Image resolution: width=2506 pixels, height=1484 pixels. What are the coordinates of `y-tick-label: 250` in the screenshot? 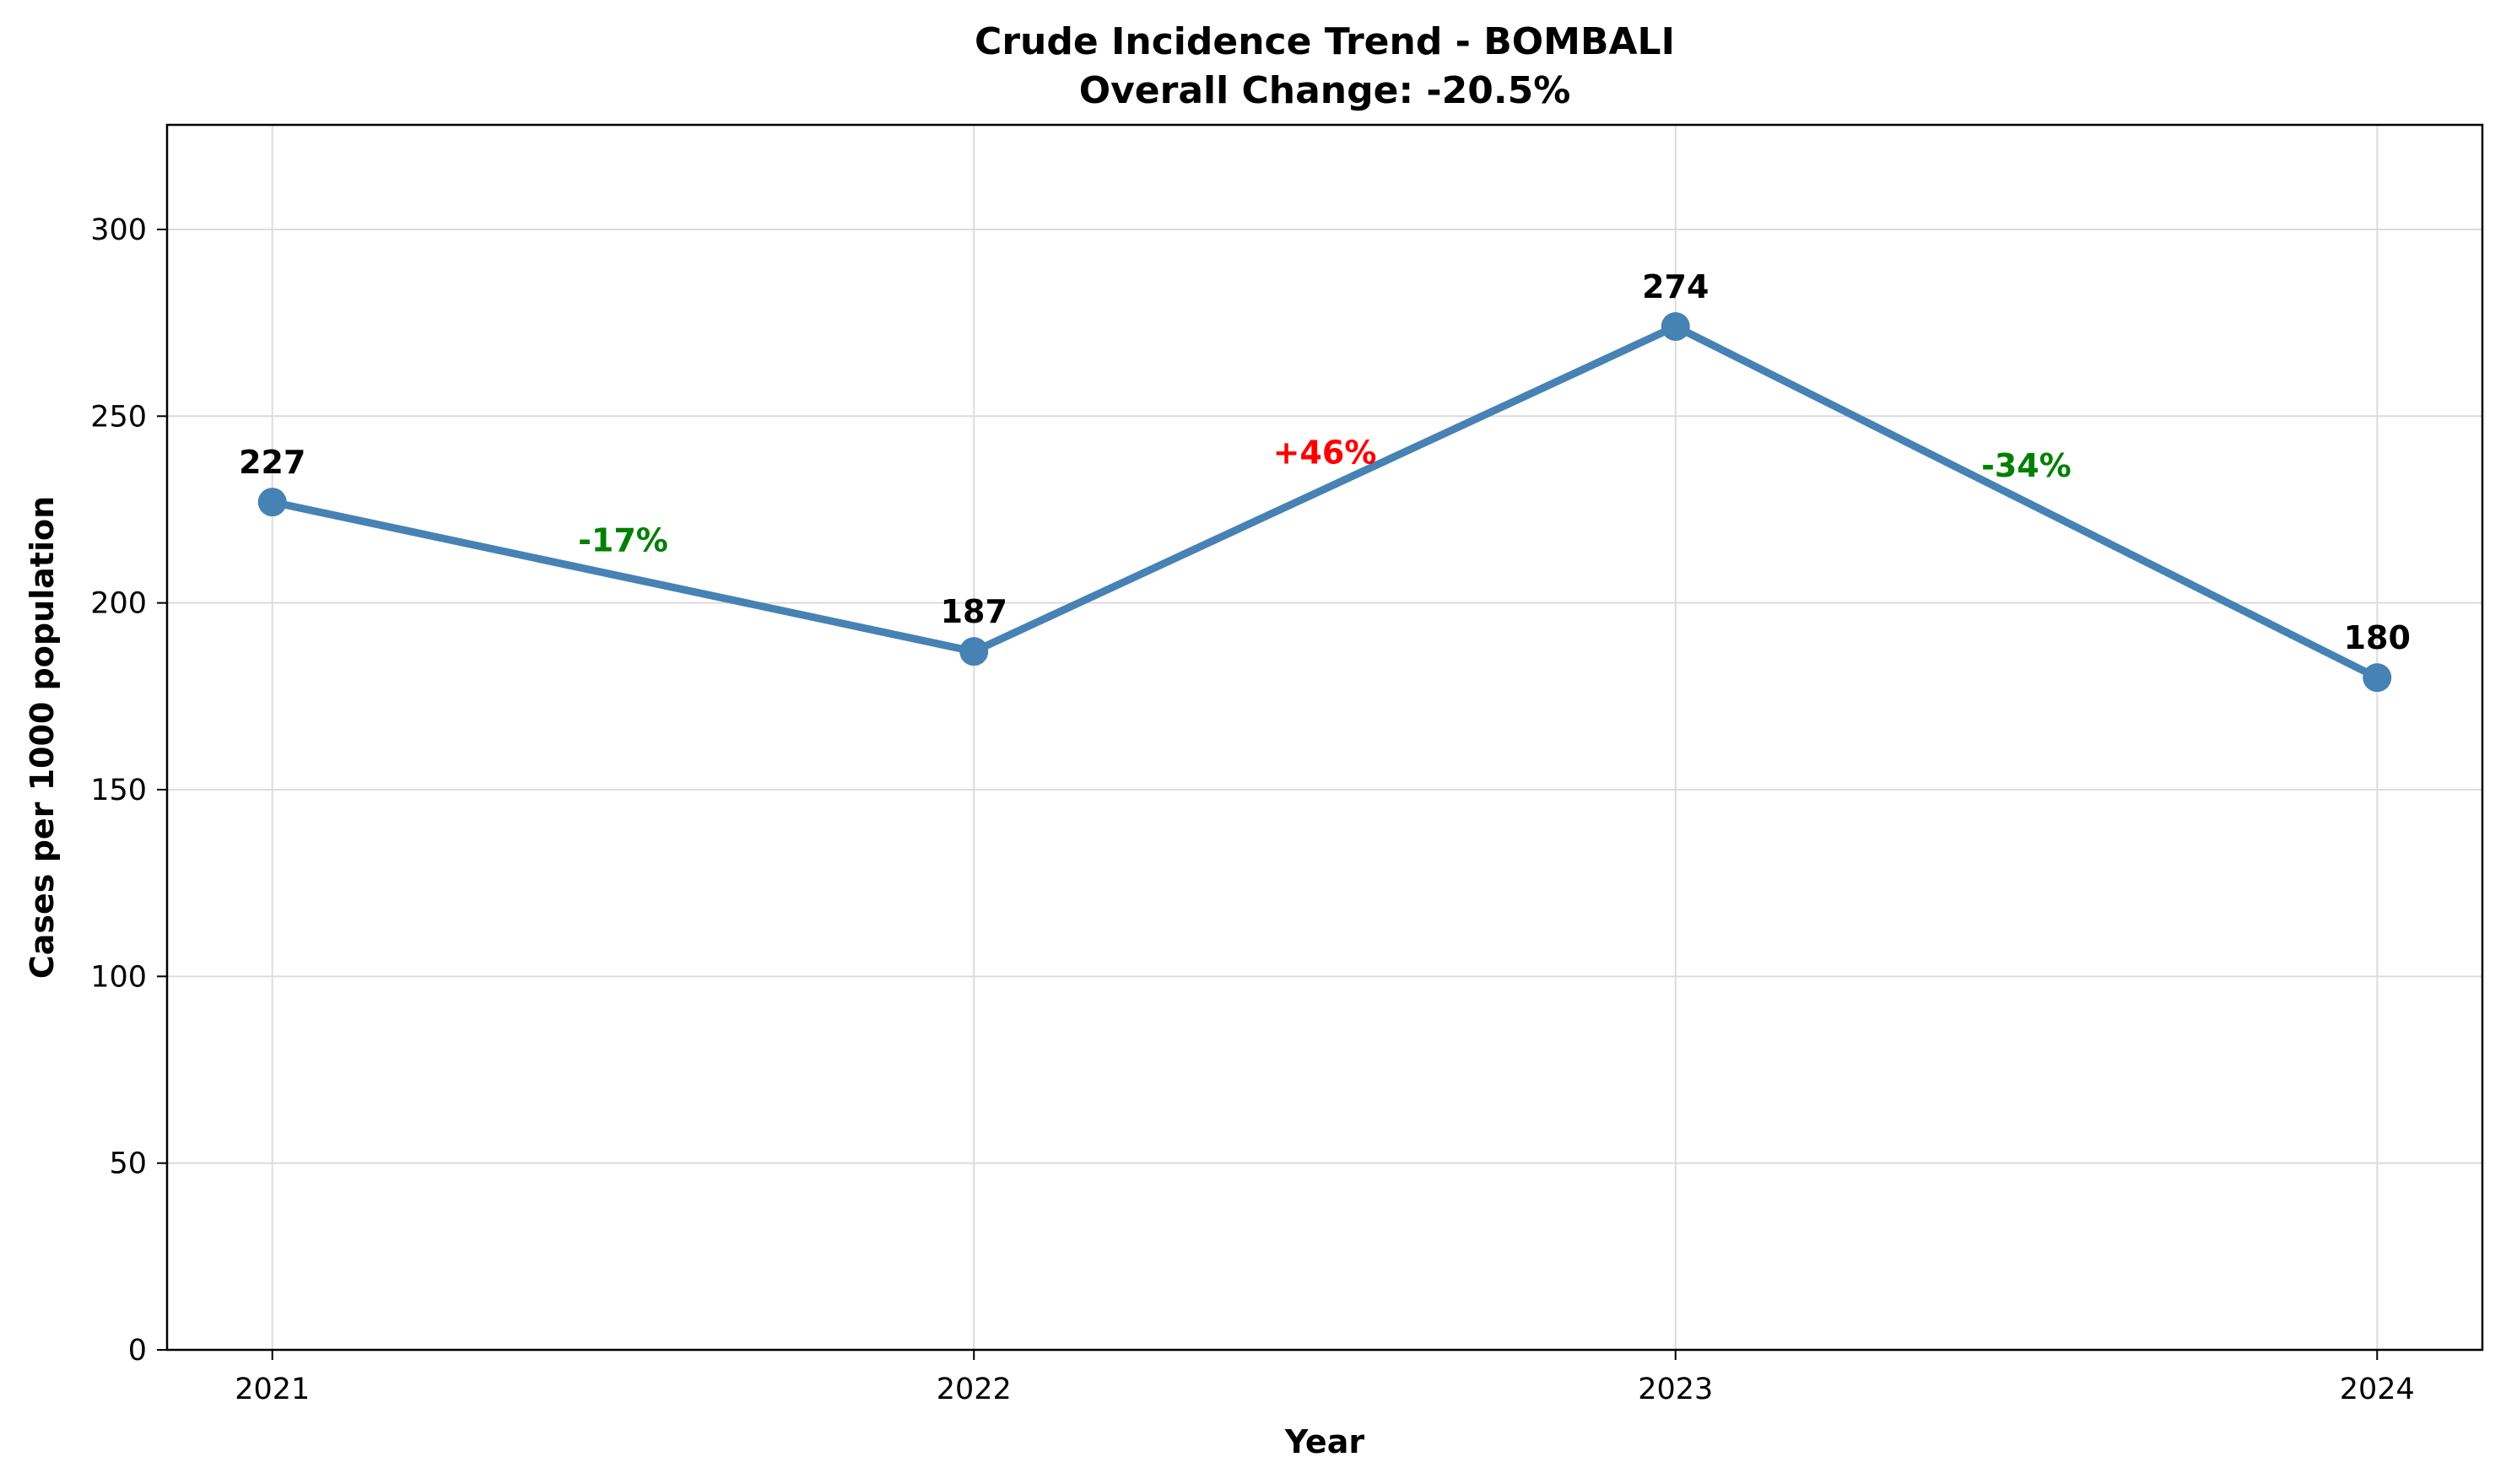 It's located at (119, 417).